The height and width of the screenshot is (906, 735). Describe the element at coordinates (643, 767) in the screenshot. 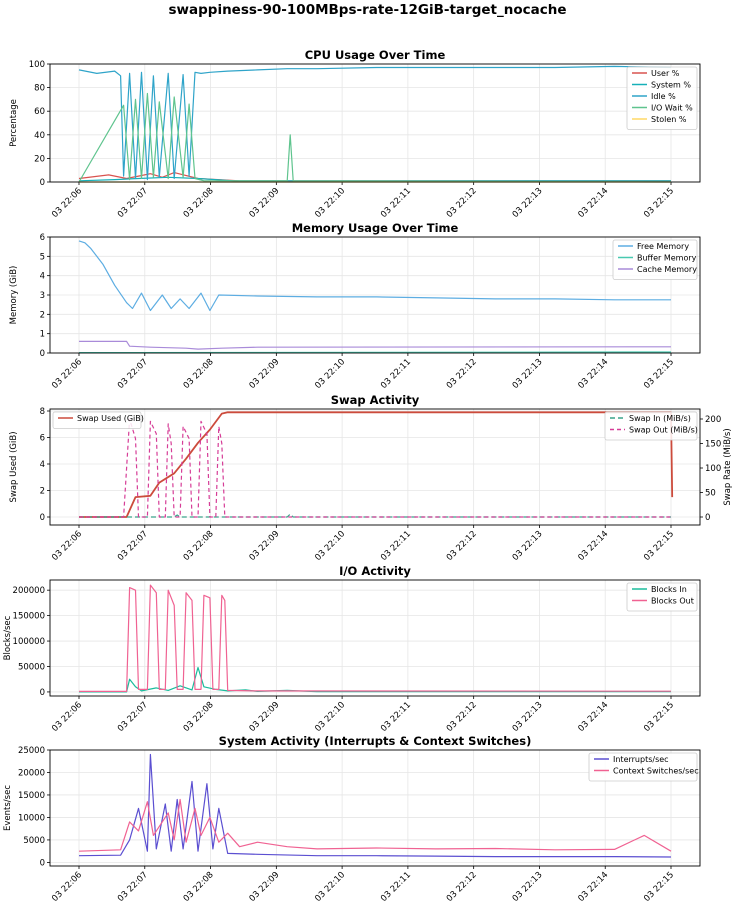

I see `legend: Interrupts/sec Context Switches/sec` at that location.